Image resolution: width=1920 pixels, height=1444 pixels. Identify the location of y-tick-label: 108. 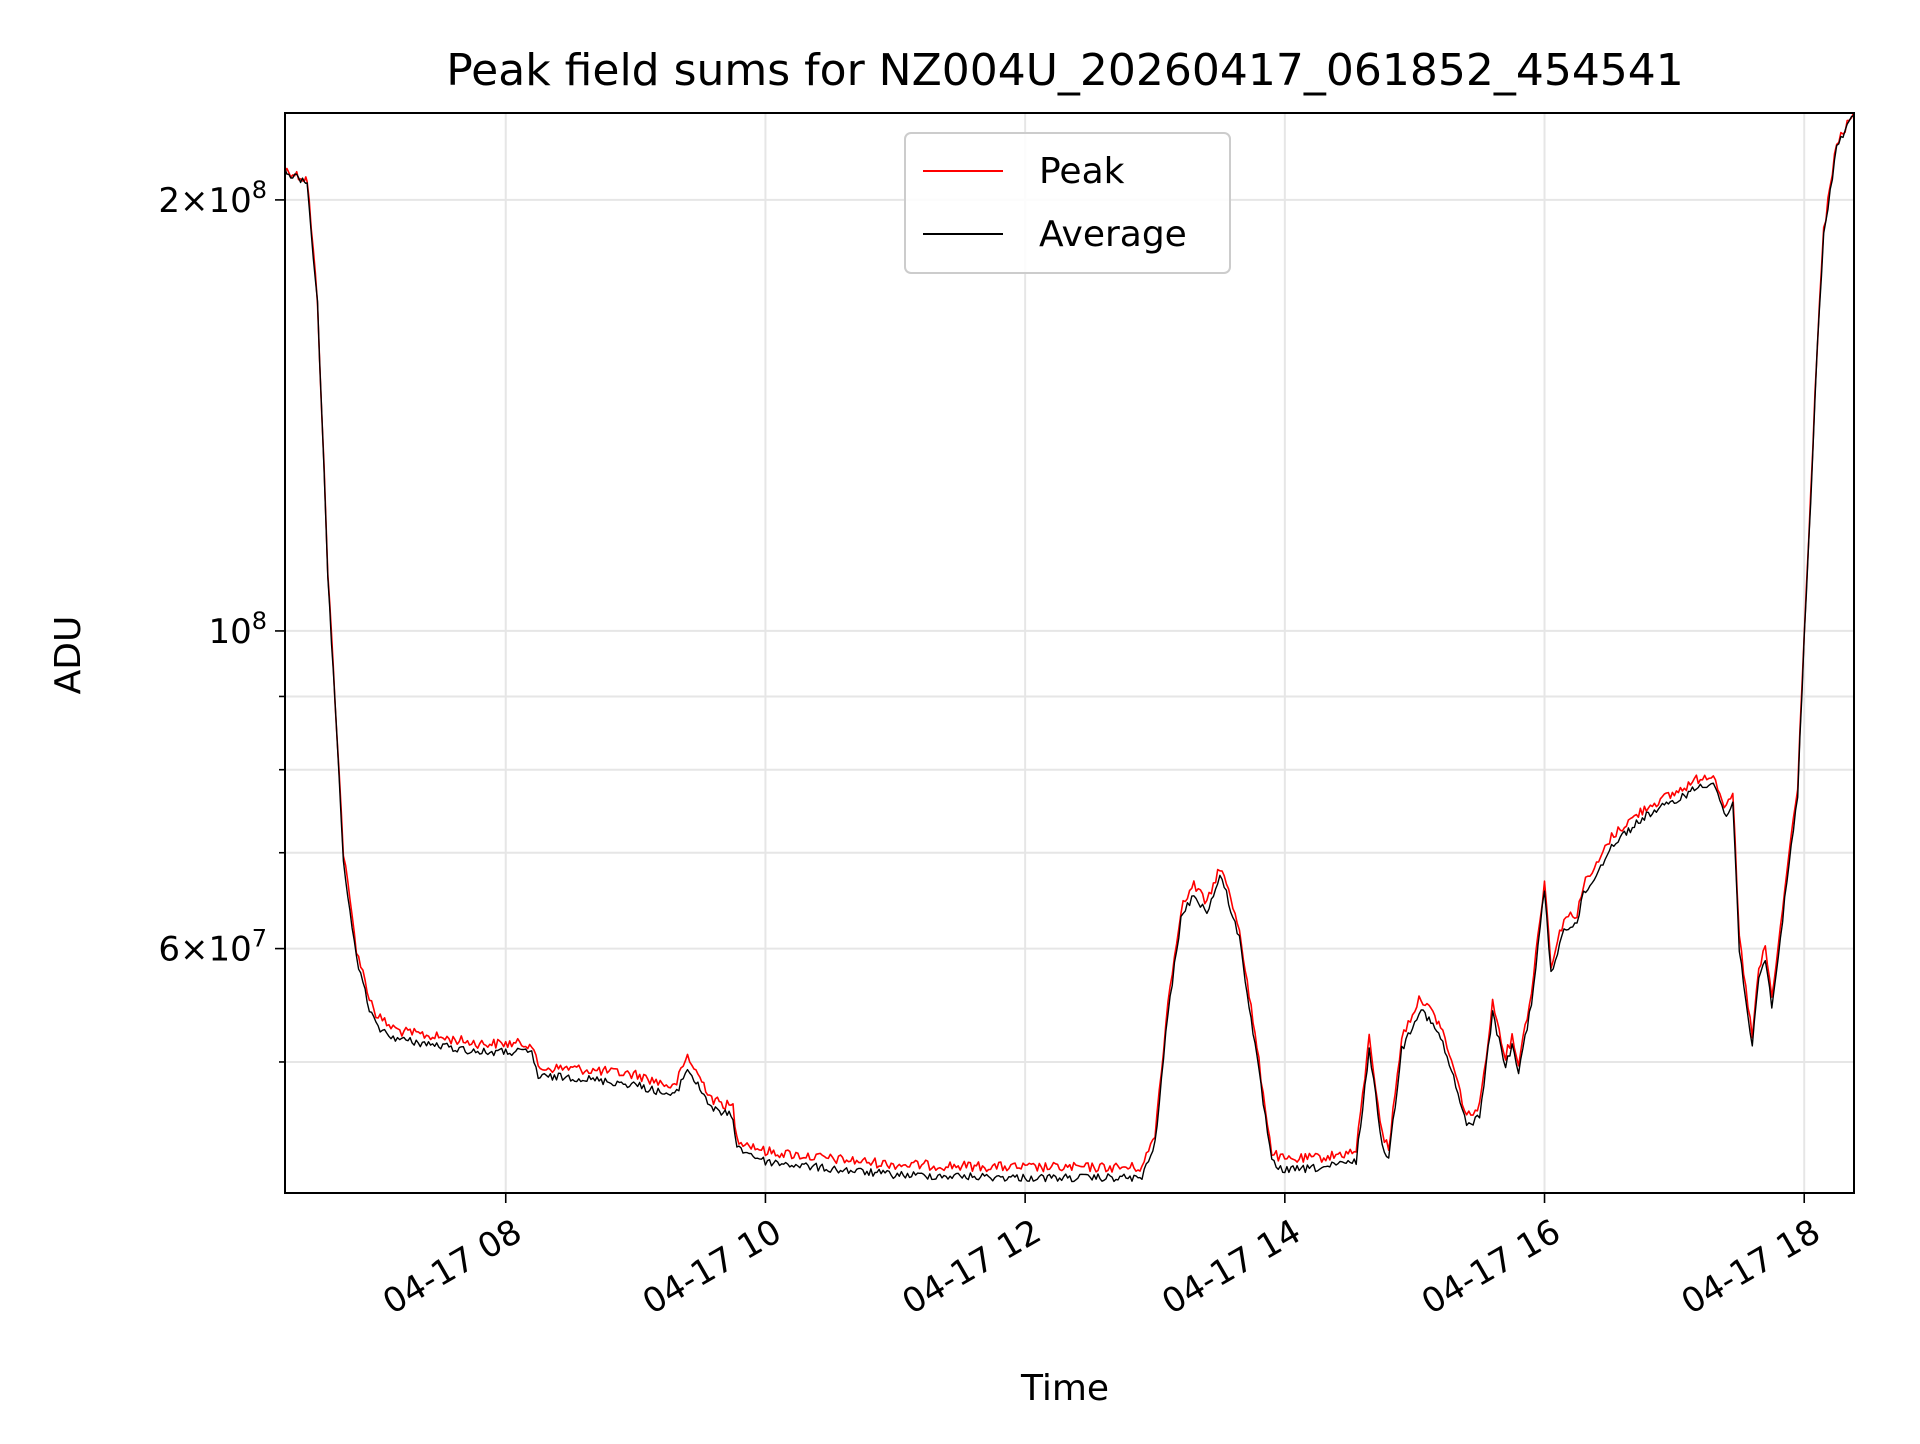
(237, 629).